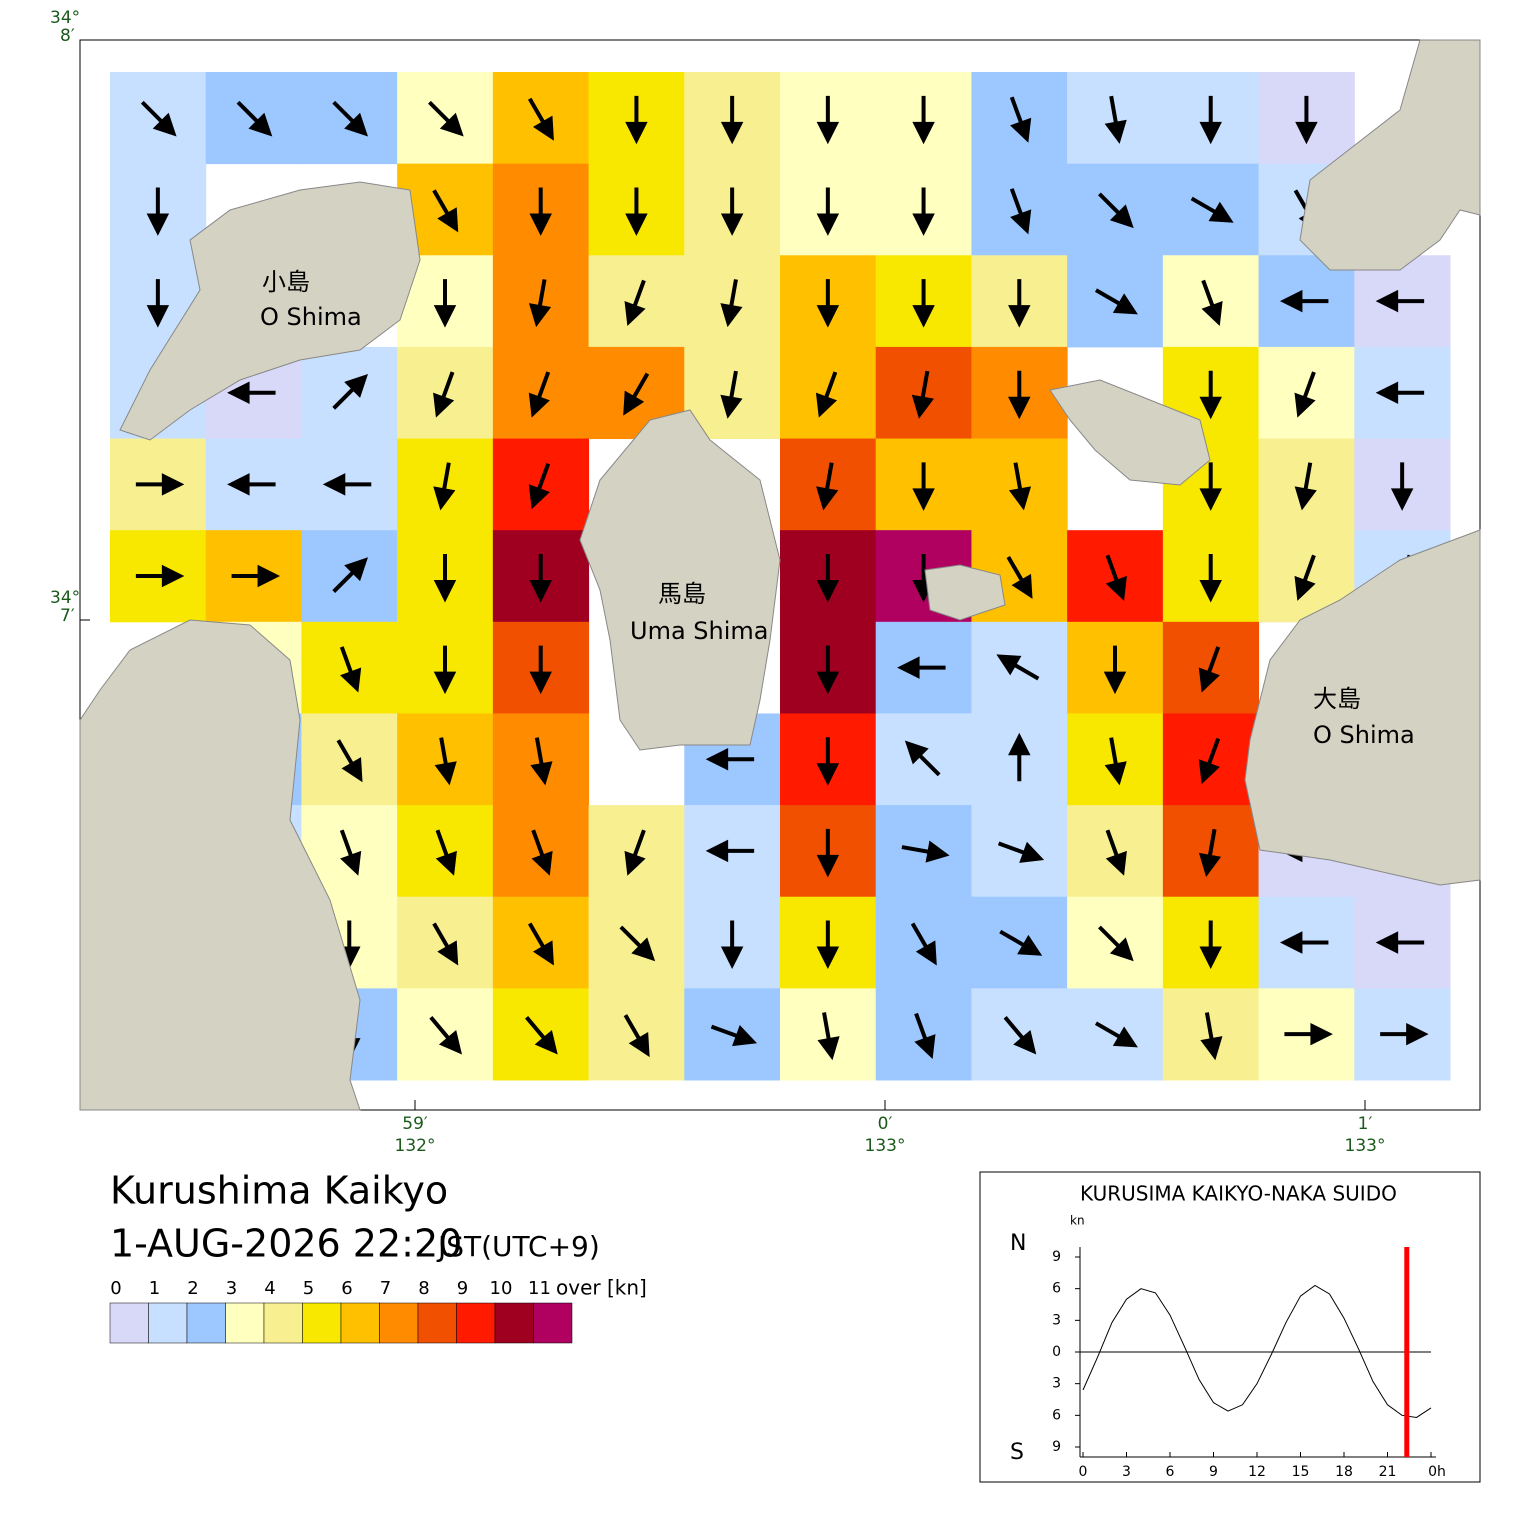 This screenshot has width=1520, height=1537. I want to click on x-tick-label: 3, so click(1126, 1472).